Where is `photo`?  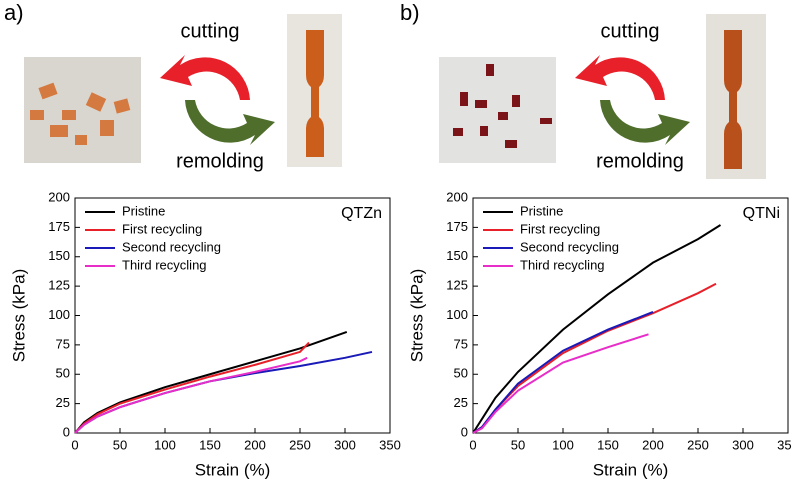
photo is located at coordinates (497, 110).